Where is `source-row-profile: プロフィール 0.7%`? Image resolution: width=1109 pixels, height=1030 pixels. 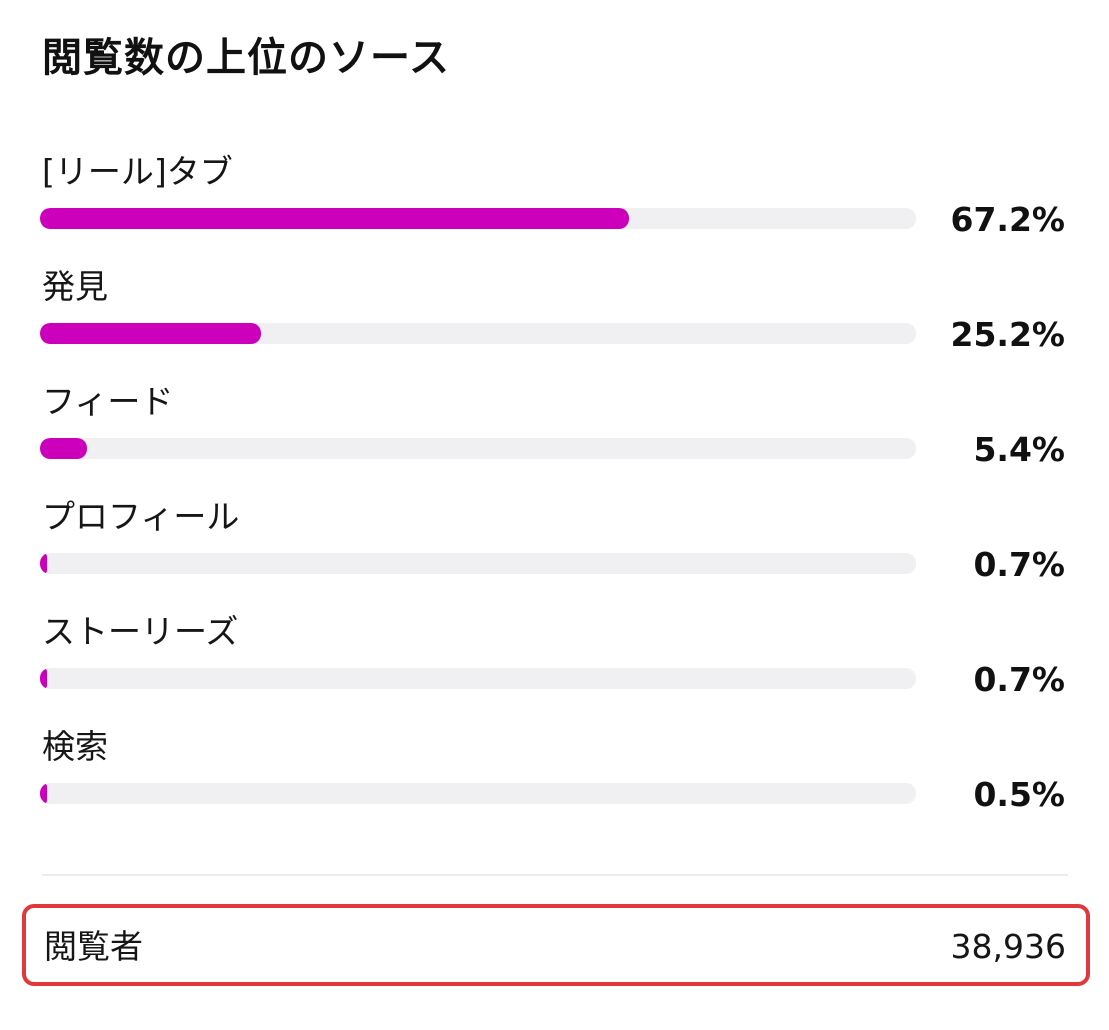
source-row-profile: プロフィール 0.7% is located at coordinates (554, 550).